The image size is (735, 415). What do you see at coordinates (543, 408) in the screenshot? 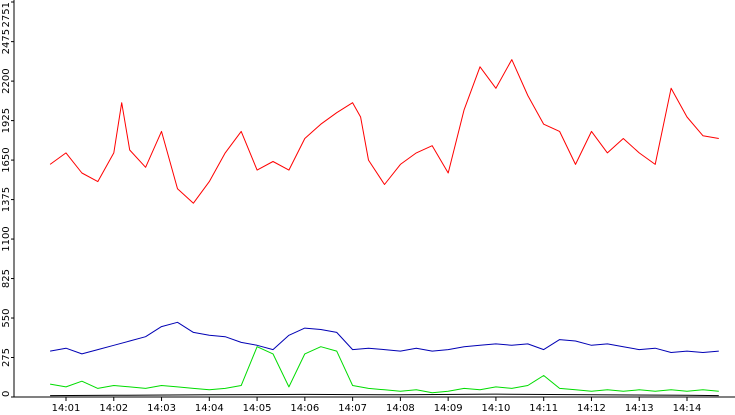
I see `x-tick-label: 14:11` at bounding box center [543, 408].